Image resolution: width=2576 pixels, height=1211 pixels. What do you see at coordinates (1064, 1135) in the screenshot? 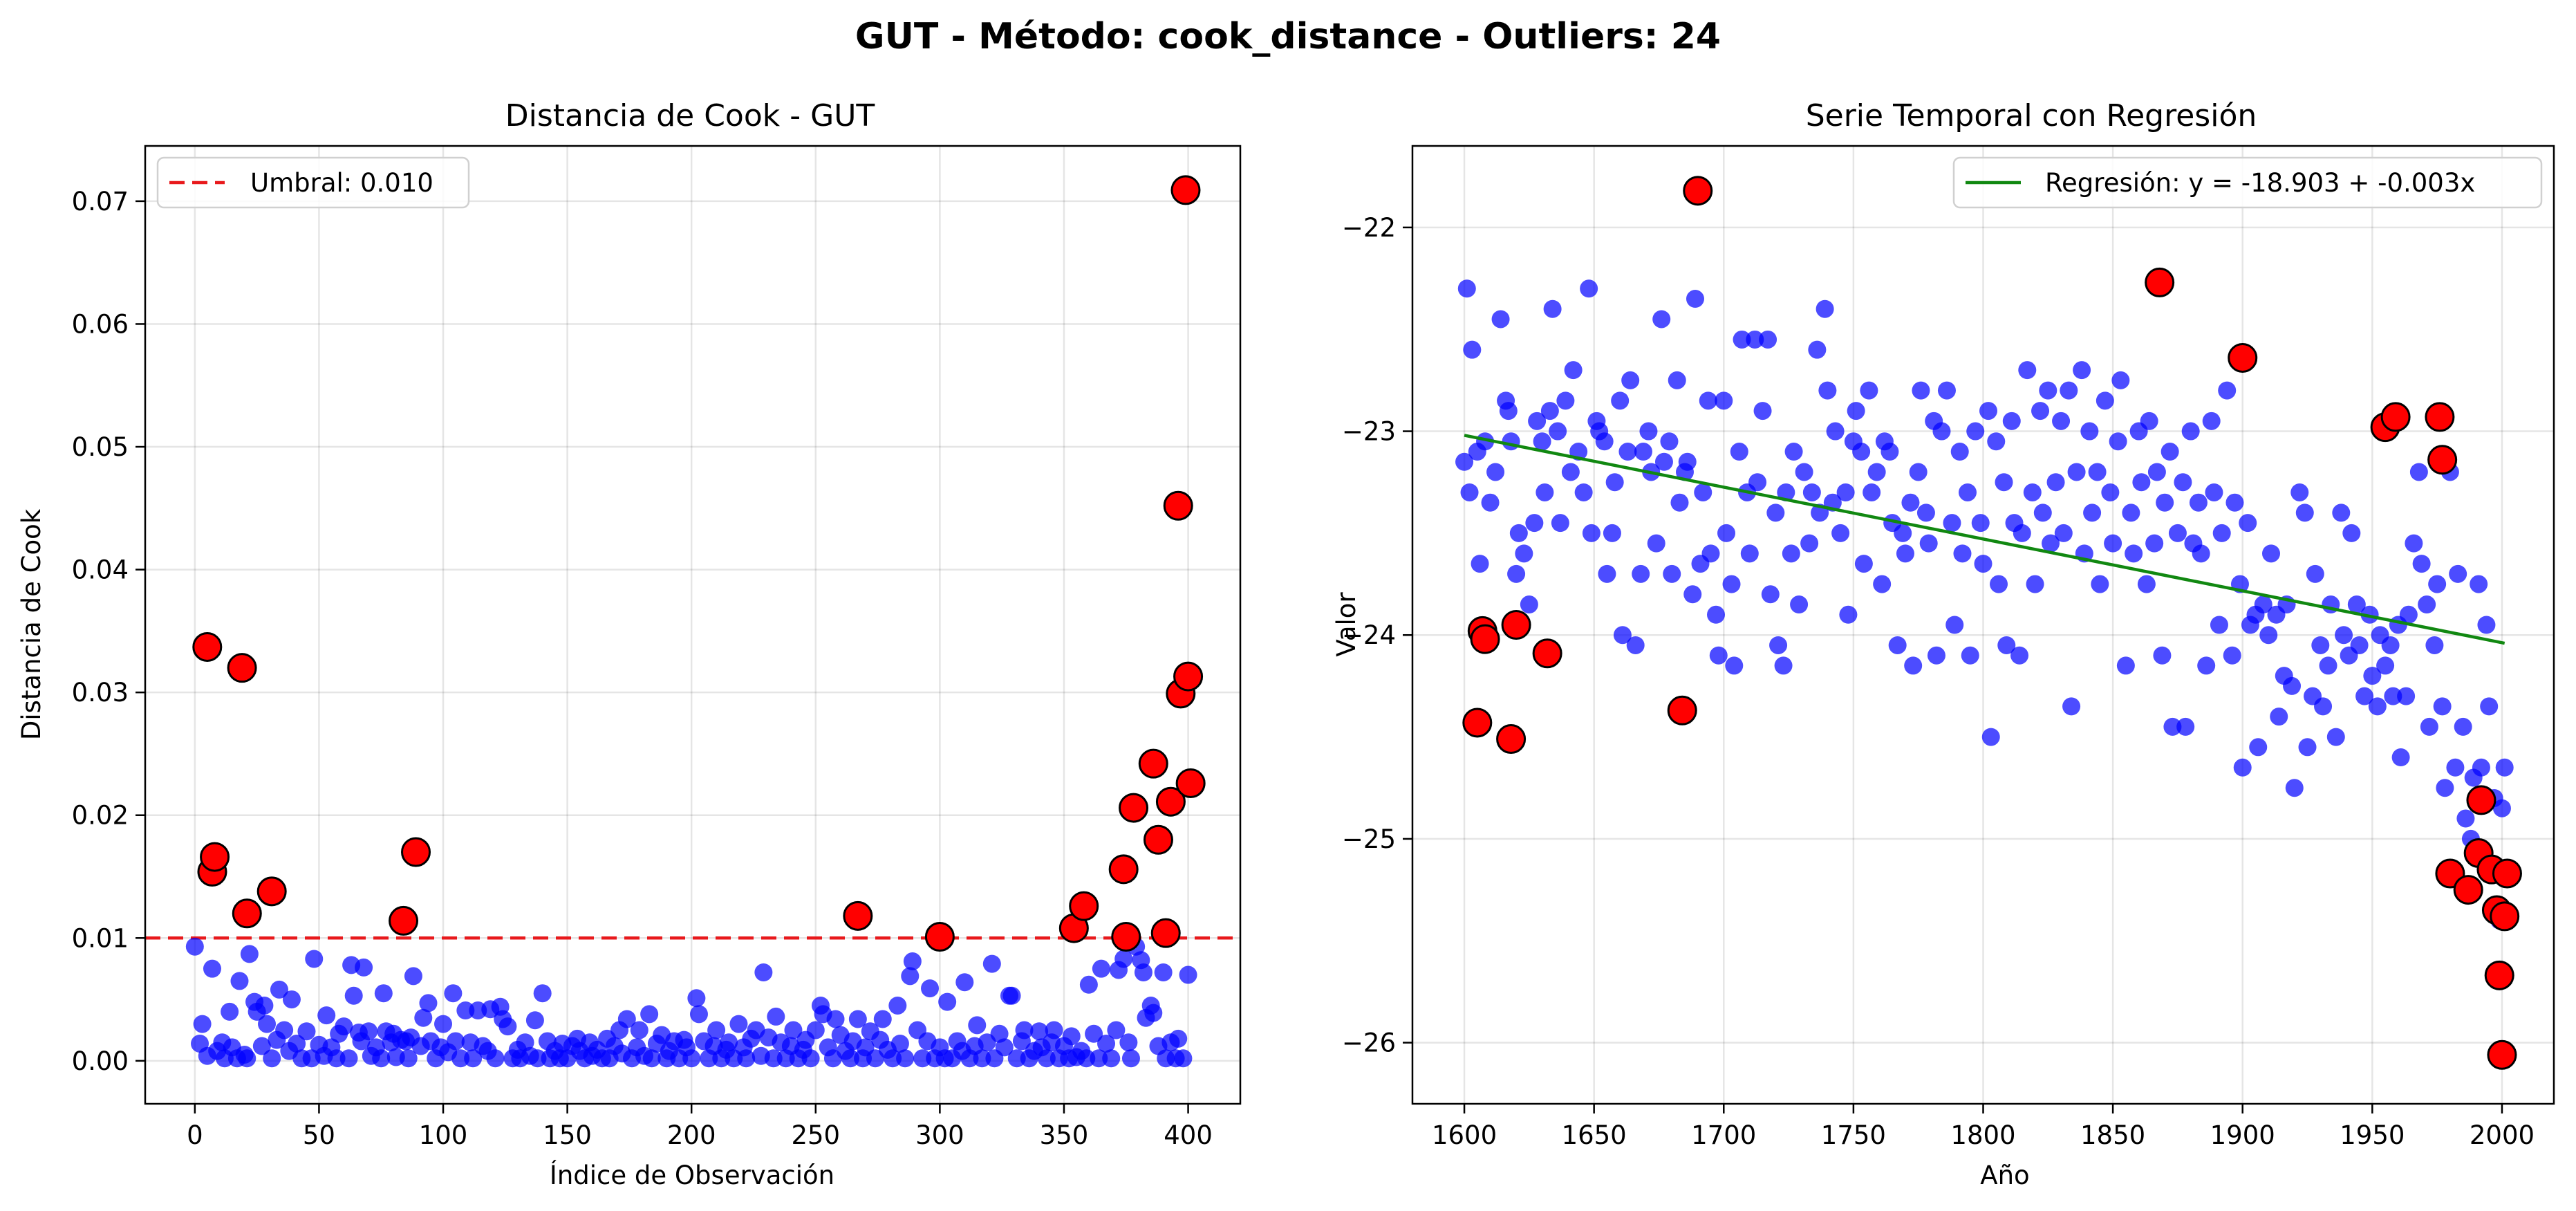
I see `cook-x-tick-label: 350` at bounding box center [1064, 1135].